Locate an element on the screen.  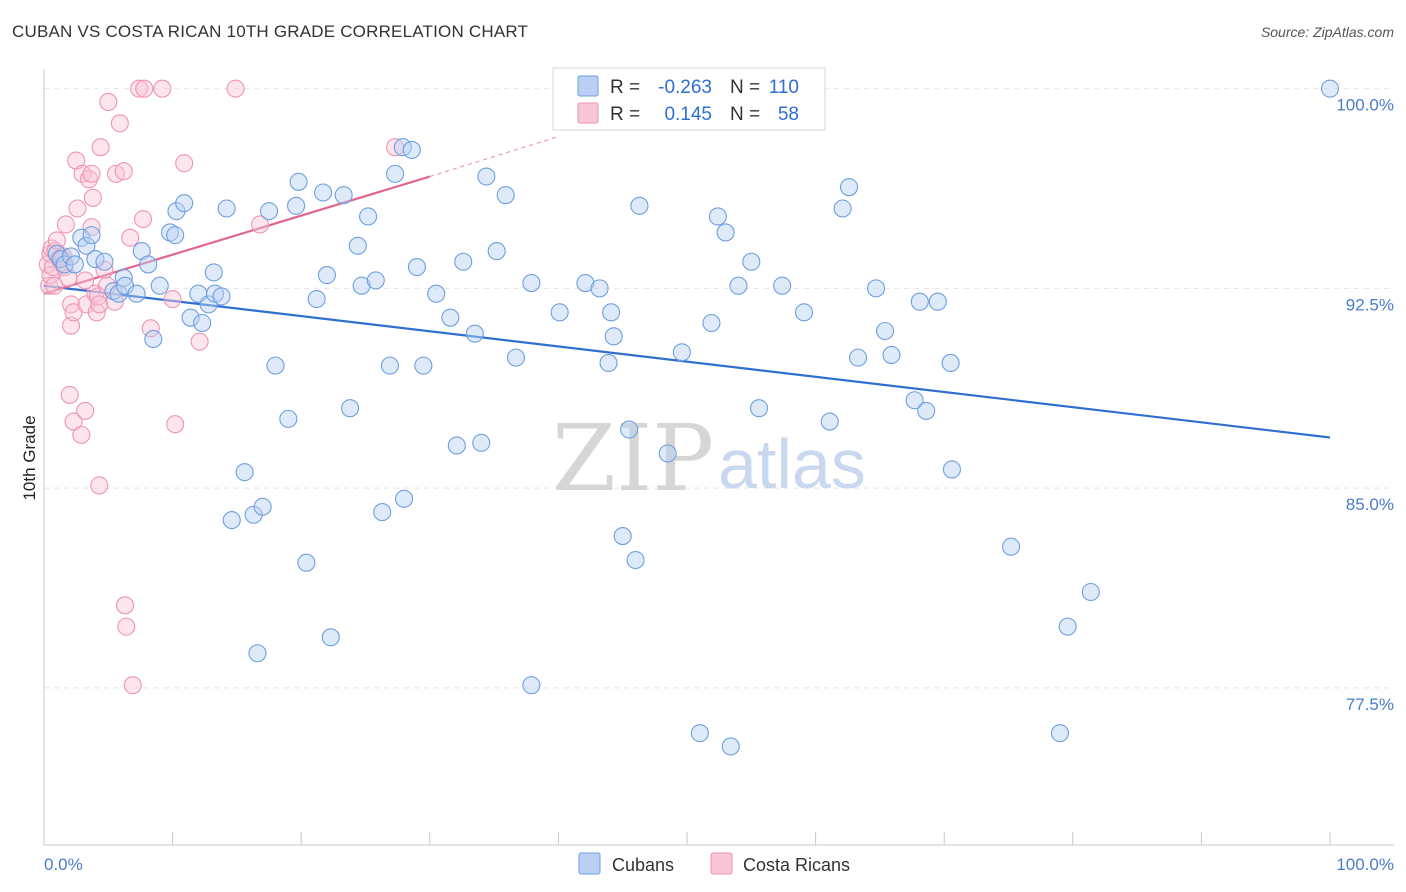
y-tick-labels: 77.5% 85.0% 92.5% 100.0% is located at coordinates (1365, 405).